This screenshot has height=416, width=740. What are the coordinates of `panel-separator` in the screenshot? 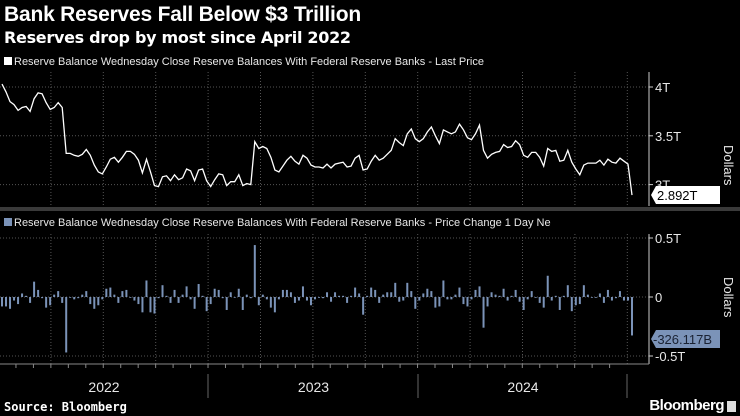 It's located at (370, 209).